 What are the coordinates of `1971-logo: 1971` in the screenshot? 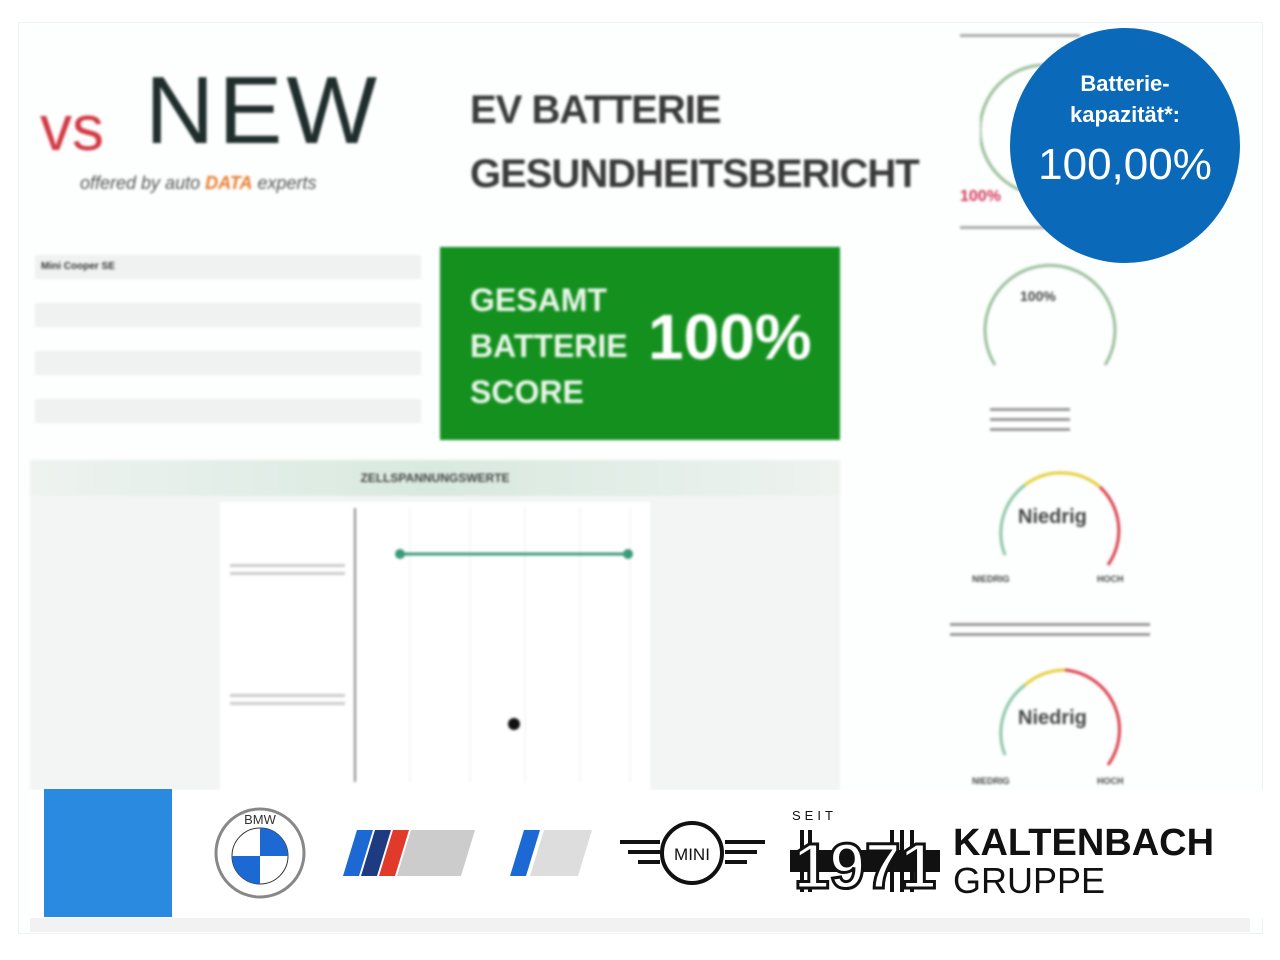 It's located at (865, 861).